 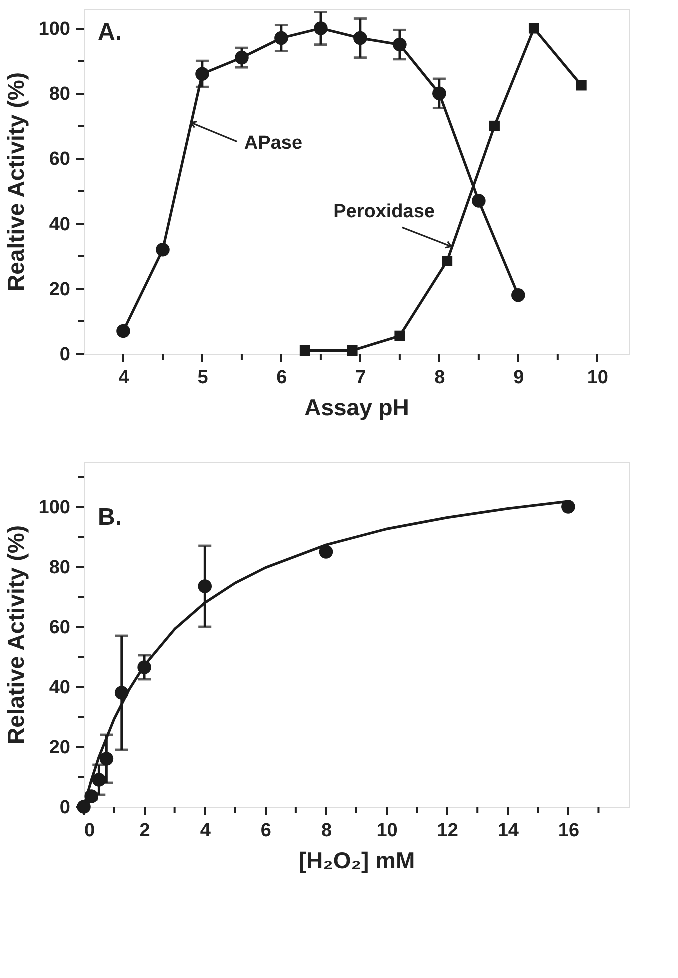 What do you see at coordinates (447, 831) in the screenshot?
I see `x-tick-label: 12` at bounding box center [447, 831].